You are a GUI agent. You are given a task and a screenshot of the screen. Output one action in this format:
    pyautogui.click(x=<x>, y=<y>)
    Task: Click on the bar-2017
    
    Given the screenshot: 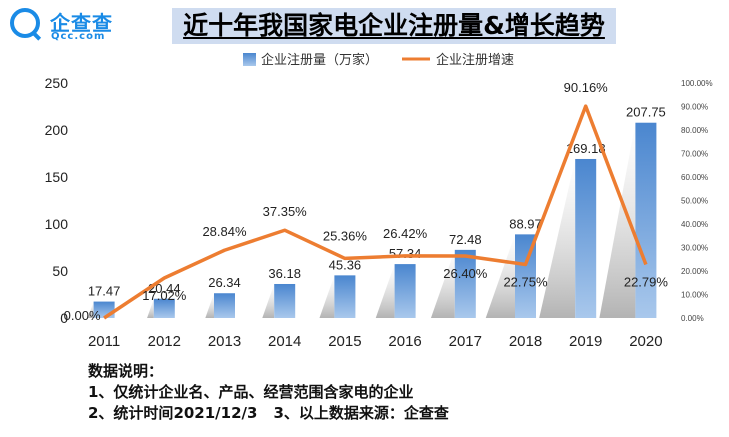 What is the action you would take?
    pyautogui.click(x=465, y=283)
    